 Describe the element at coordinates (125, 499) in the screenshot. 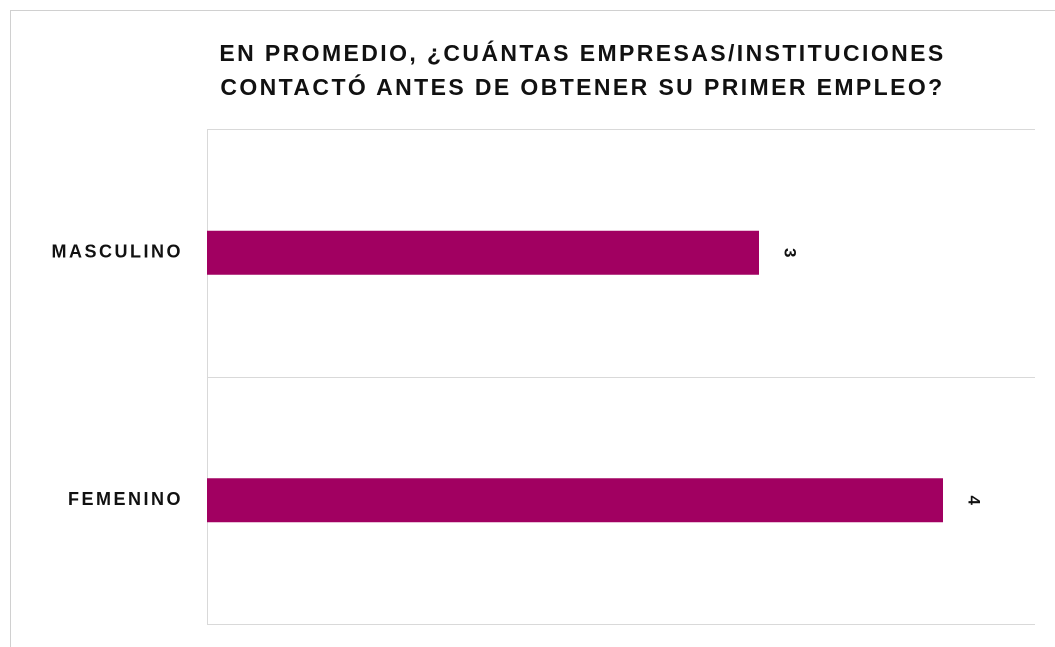

I see `y-tick-label: FEMENINO` at that location.